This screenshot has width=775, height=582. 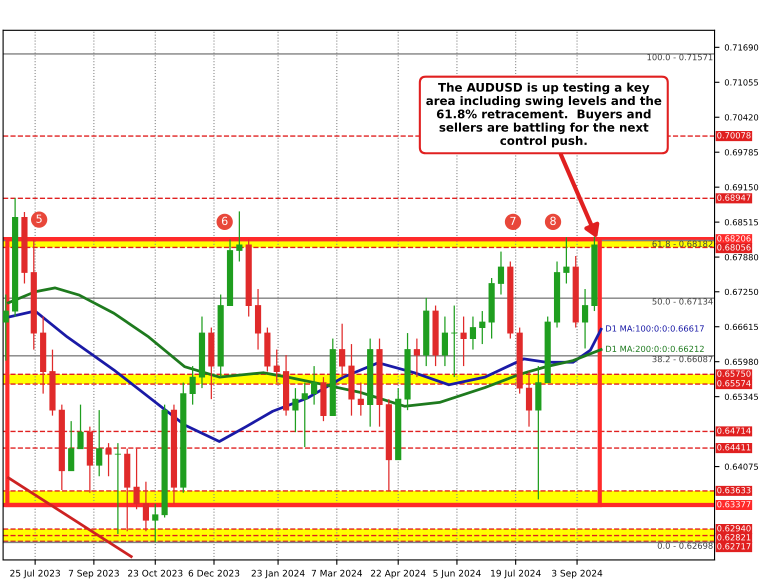 I want to click on ref-line-label: 0.62717, so click(x=733, y=546).